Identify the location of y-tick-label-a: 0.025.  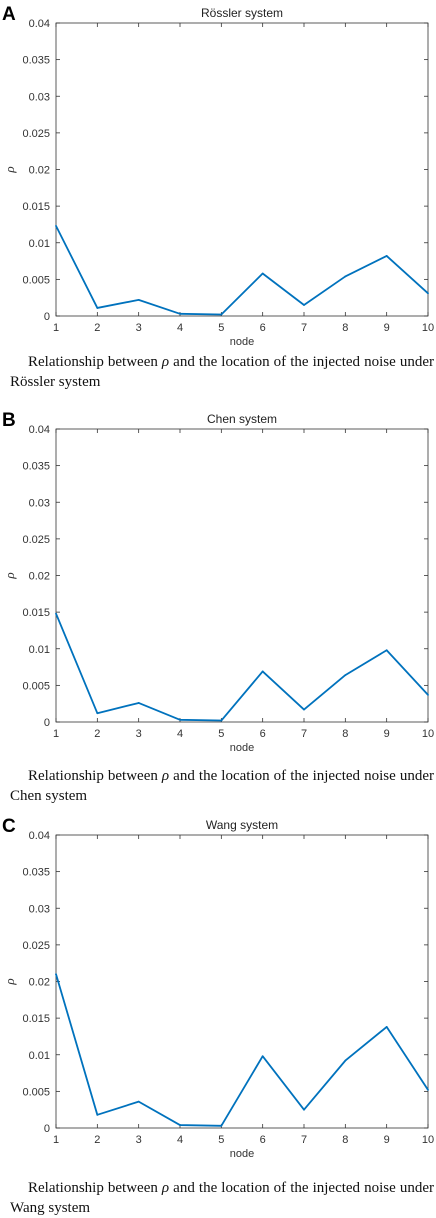
(36, 134).